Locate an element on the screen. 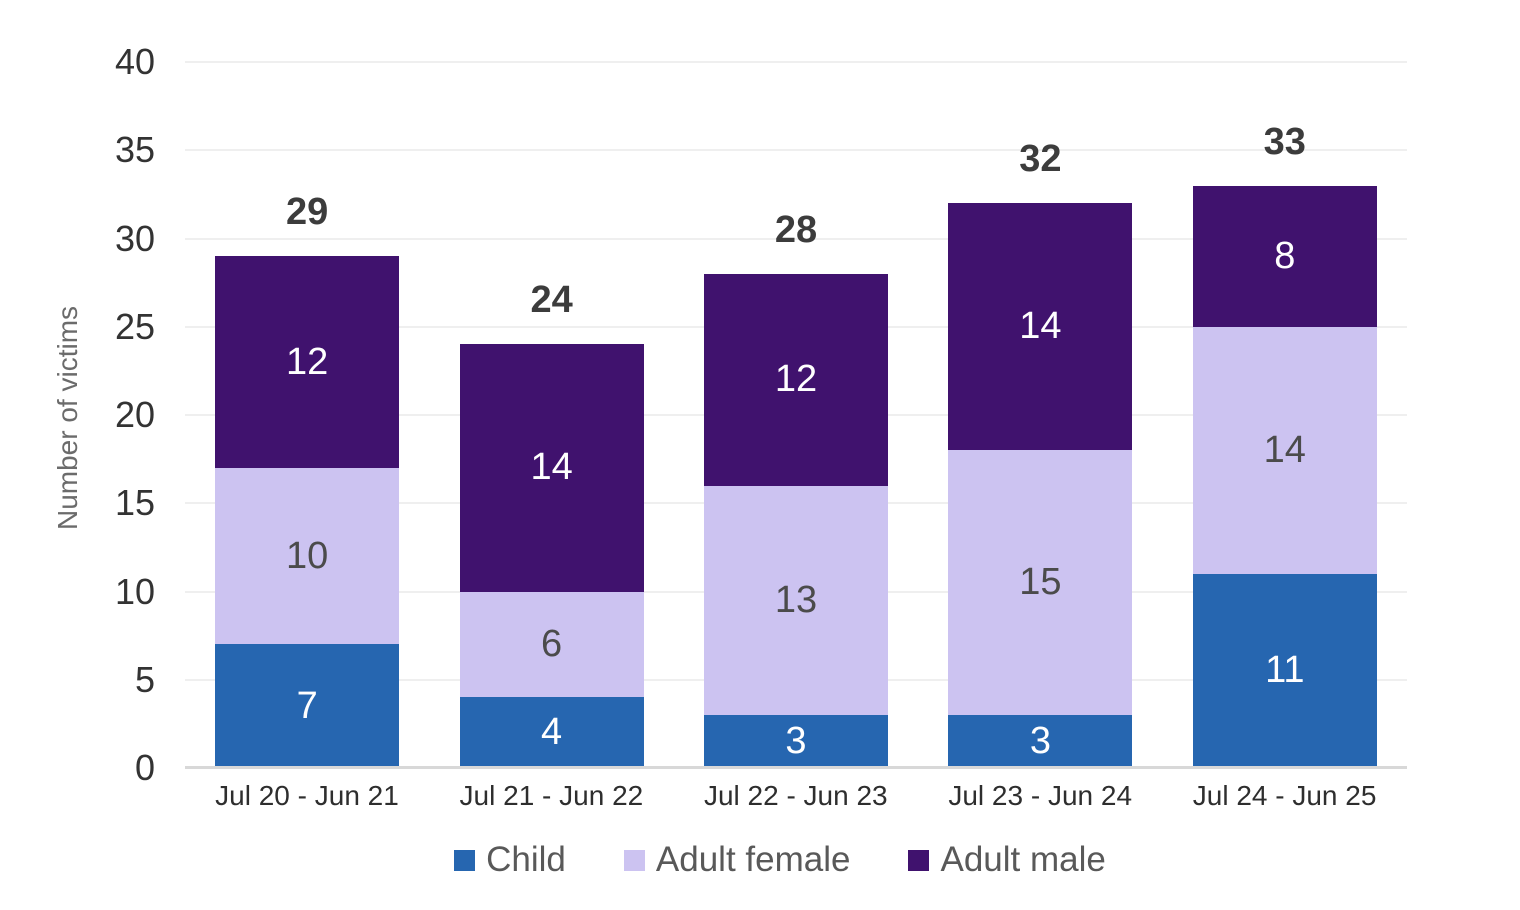  bar-jul-24-jun-25: 11 14 8 is located at coordinates (1284, 476).